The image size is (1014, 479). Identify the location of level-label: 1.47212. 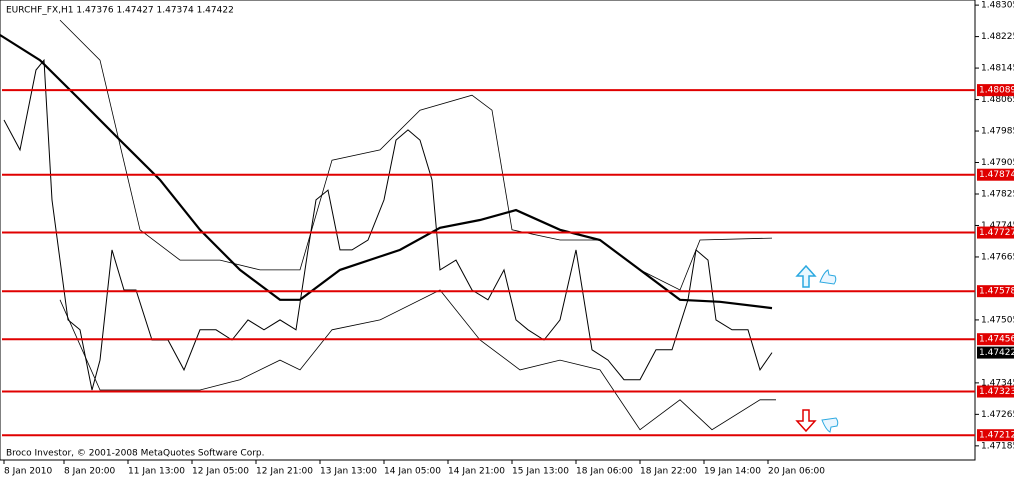
(996, 436).